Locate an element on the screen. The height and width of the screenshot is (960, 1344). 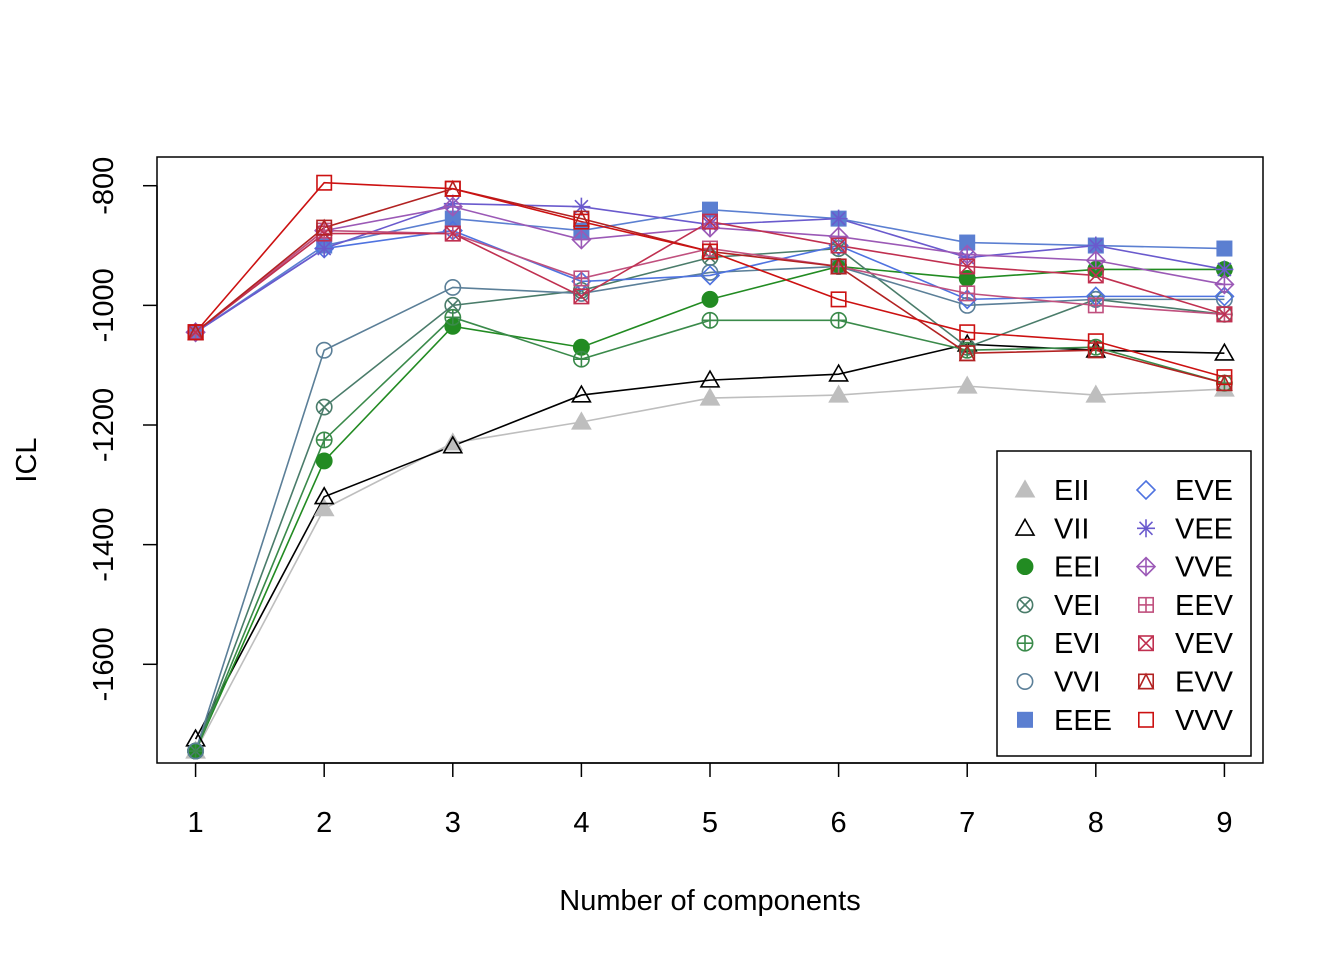
legend-item-evv: EVV is located at coordinates (1185, 683).